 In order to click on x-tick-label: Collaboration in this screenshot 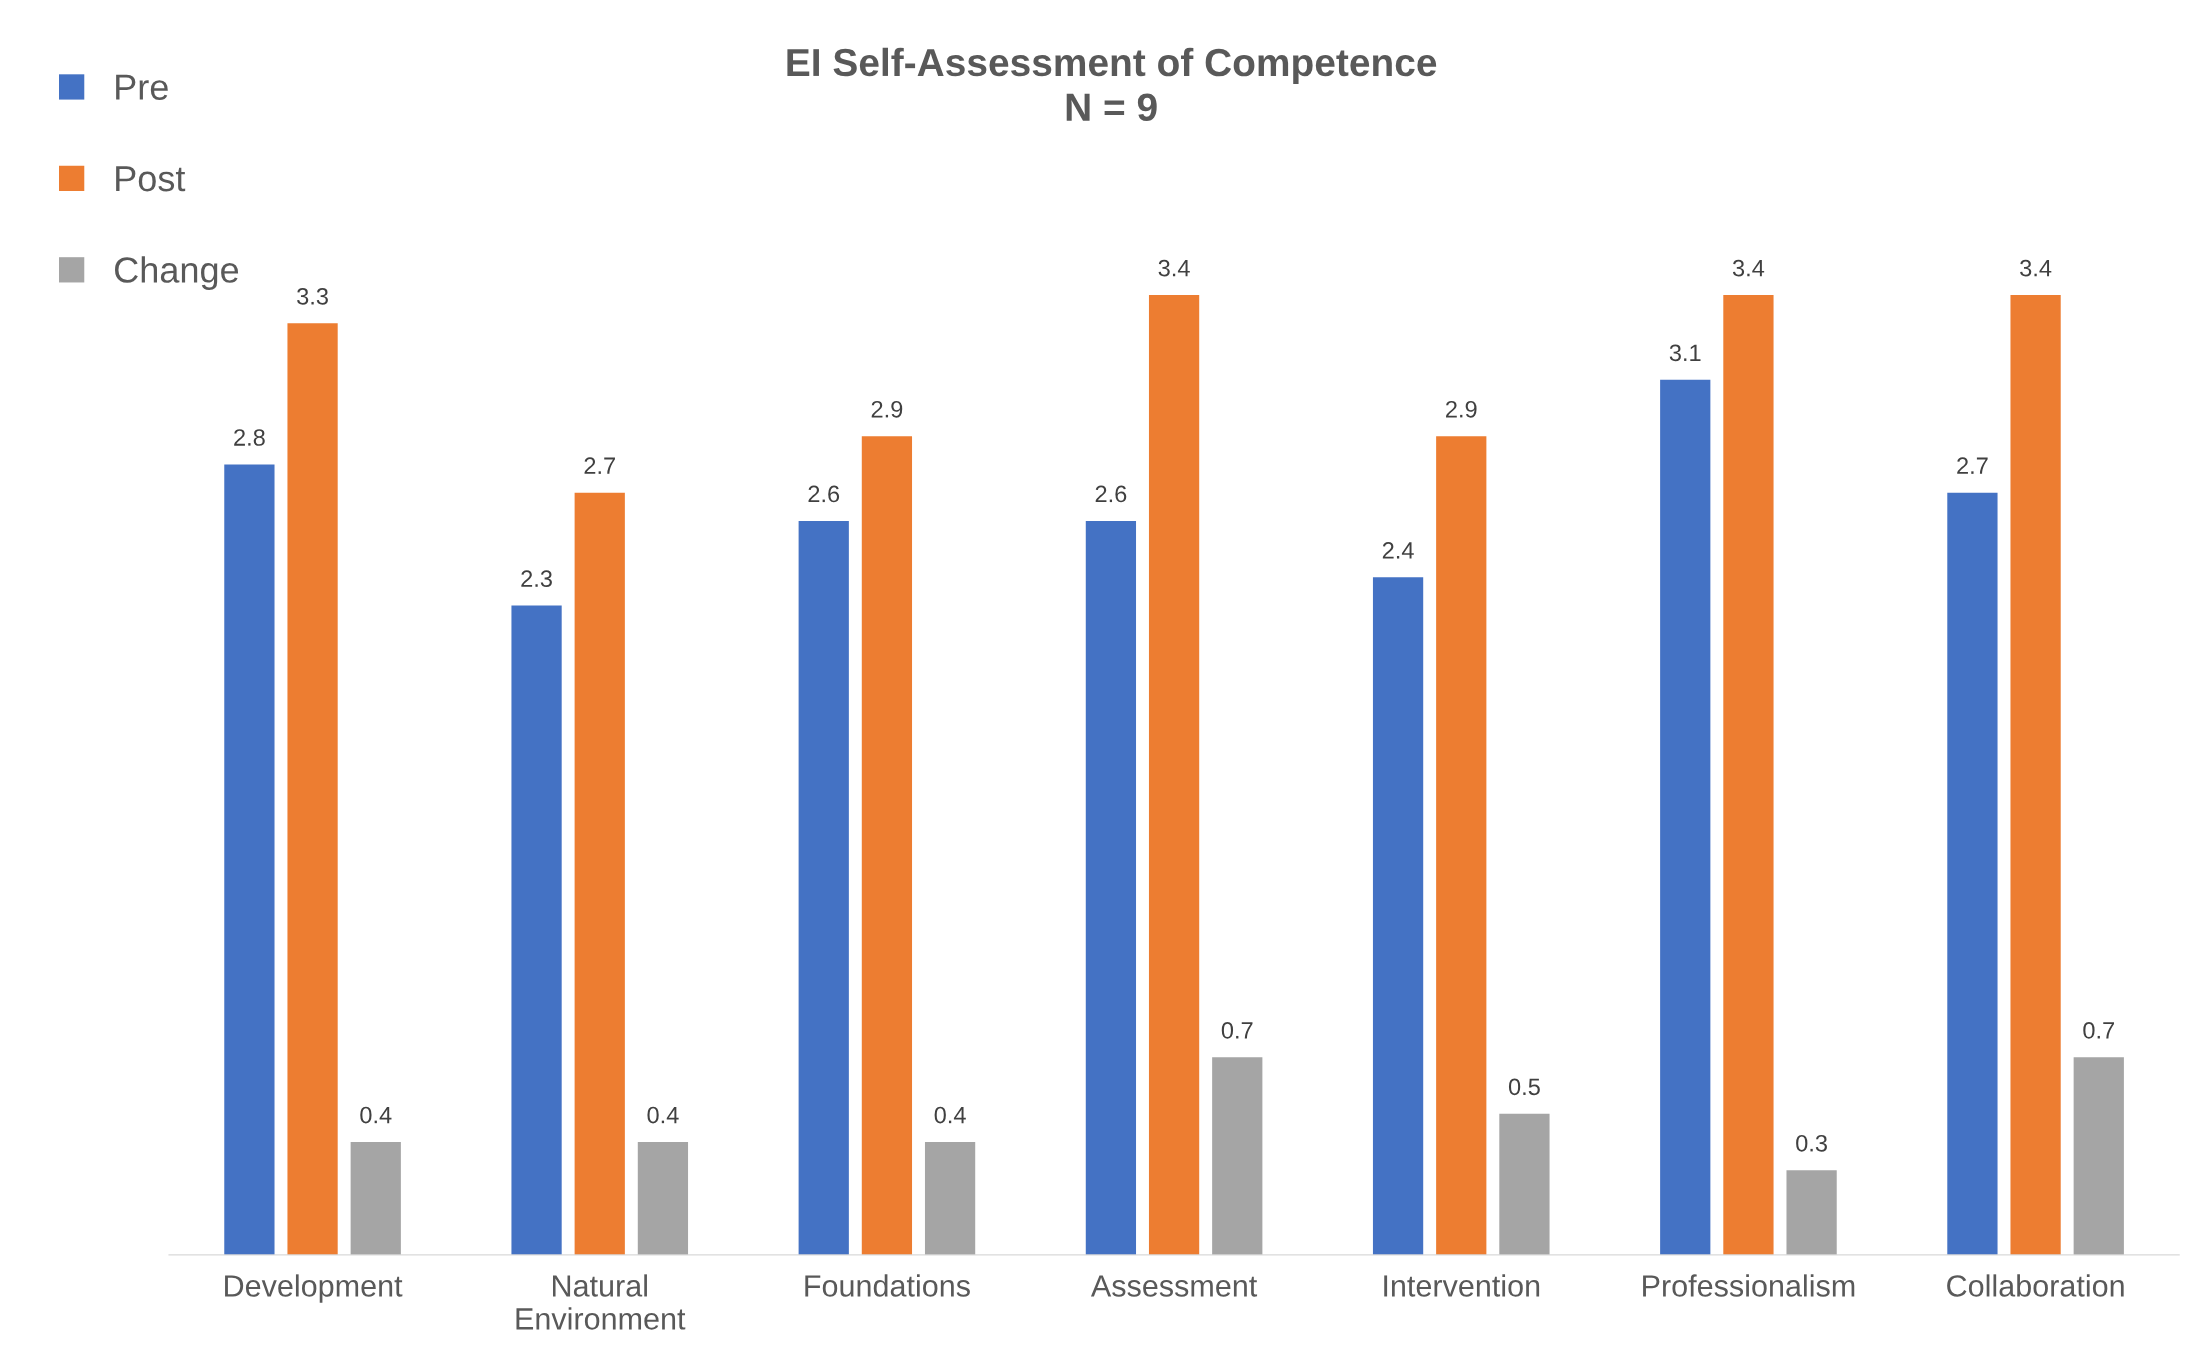, I will do `click(2035, 1285)`.